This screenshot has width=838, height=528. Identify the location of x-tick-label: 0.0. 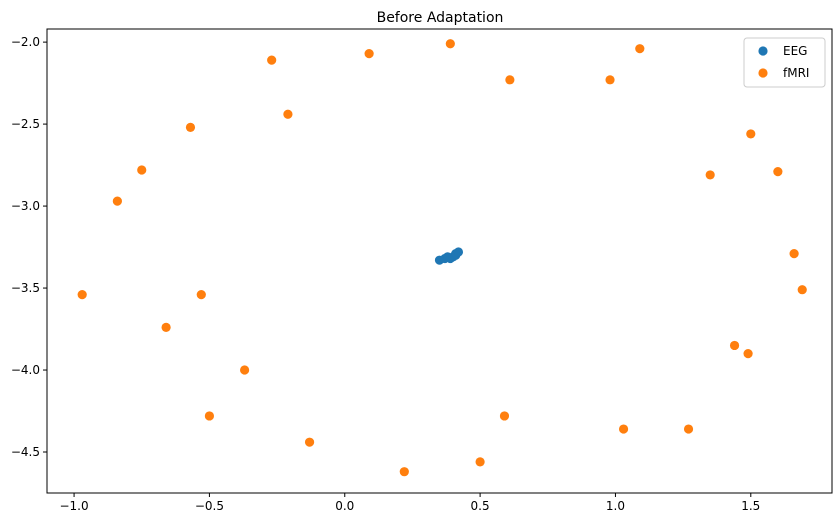
(344, 506).